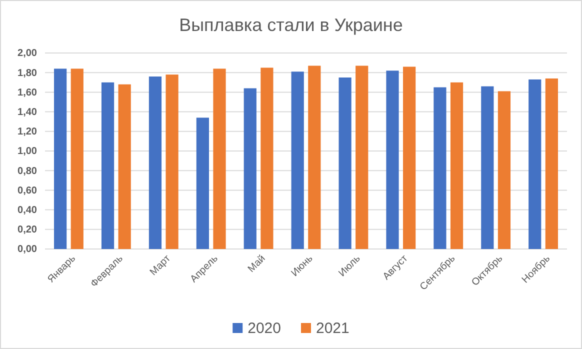  What do you see at coordinates (28, 230) in the screenshot?
I see `y-tick-label: 0,20` at bounding box center [28, 230].